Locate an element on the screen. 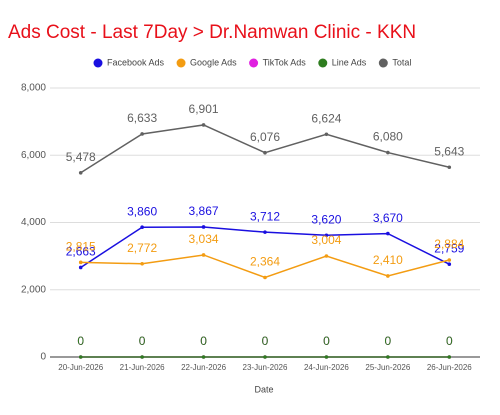 The width and height of the screenshot is (500, 415). y-tick-label: 8,000 is located at coordinates (33, 88).